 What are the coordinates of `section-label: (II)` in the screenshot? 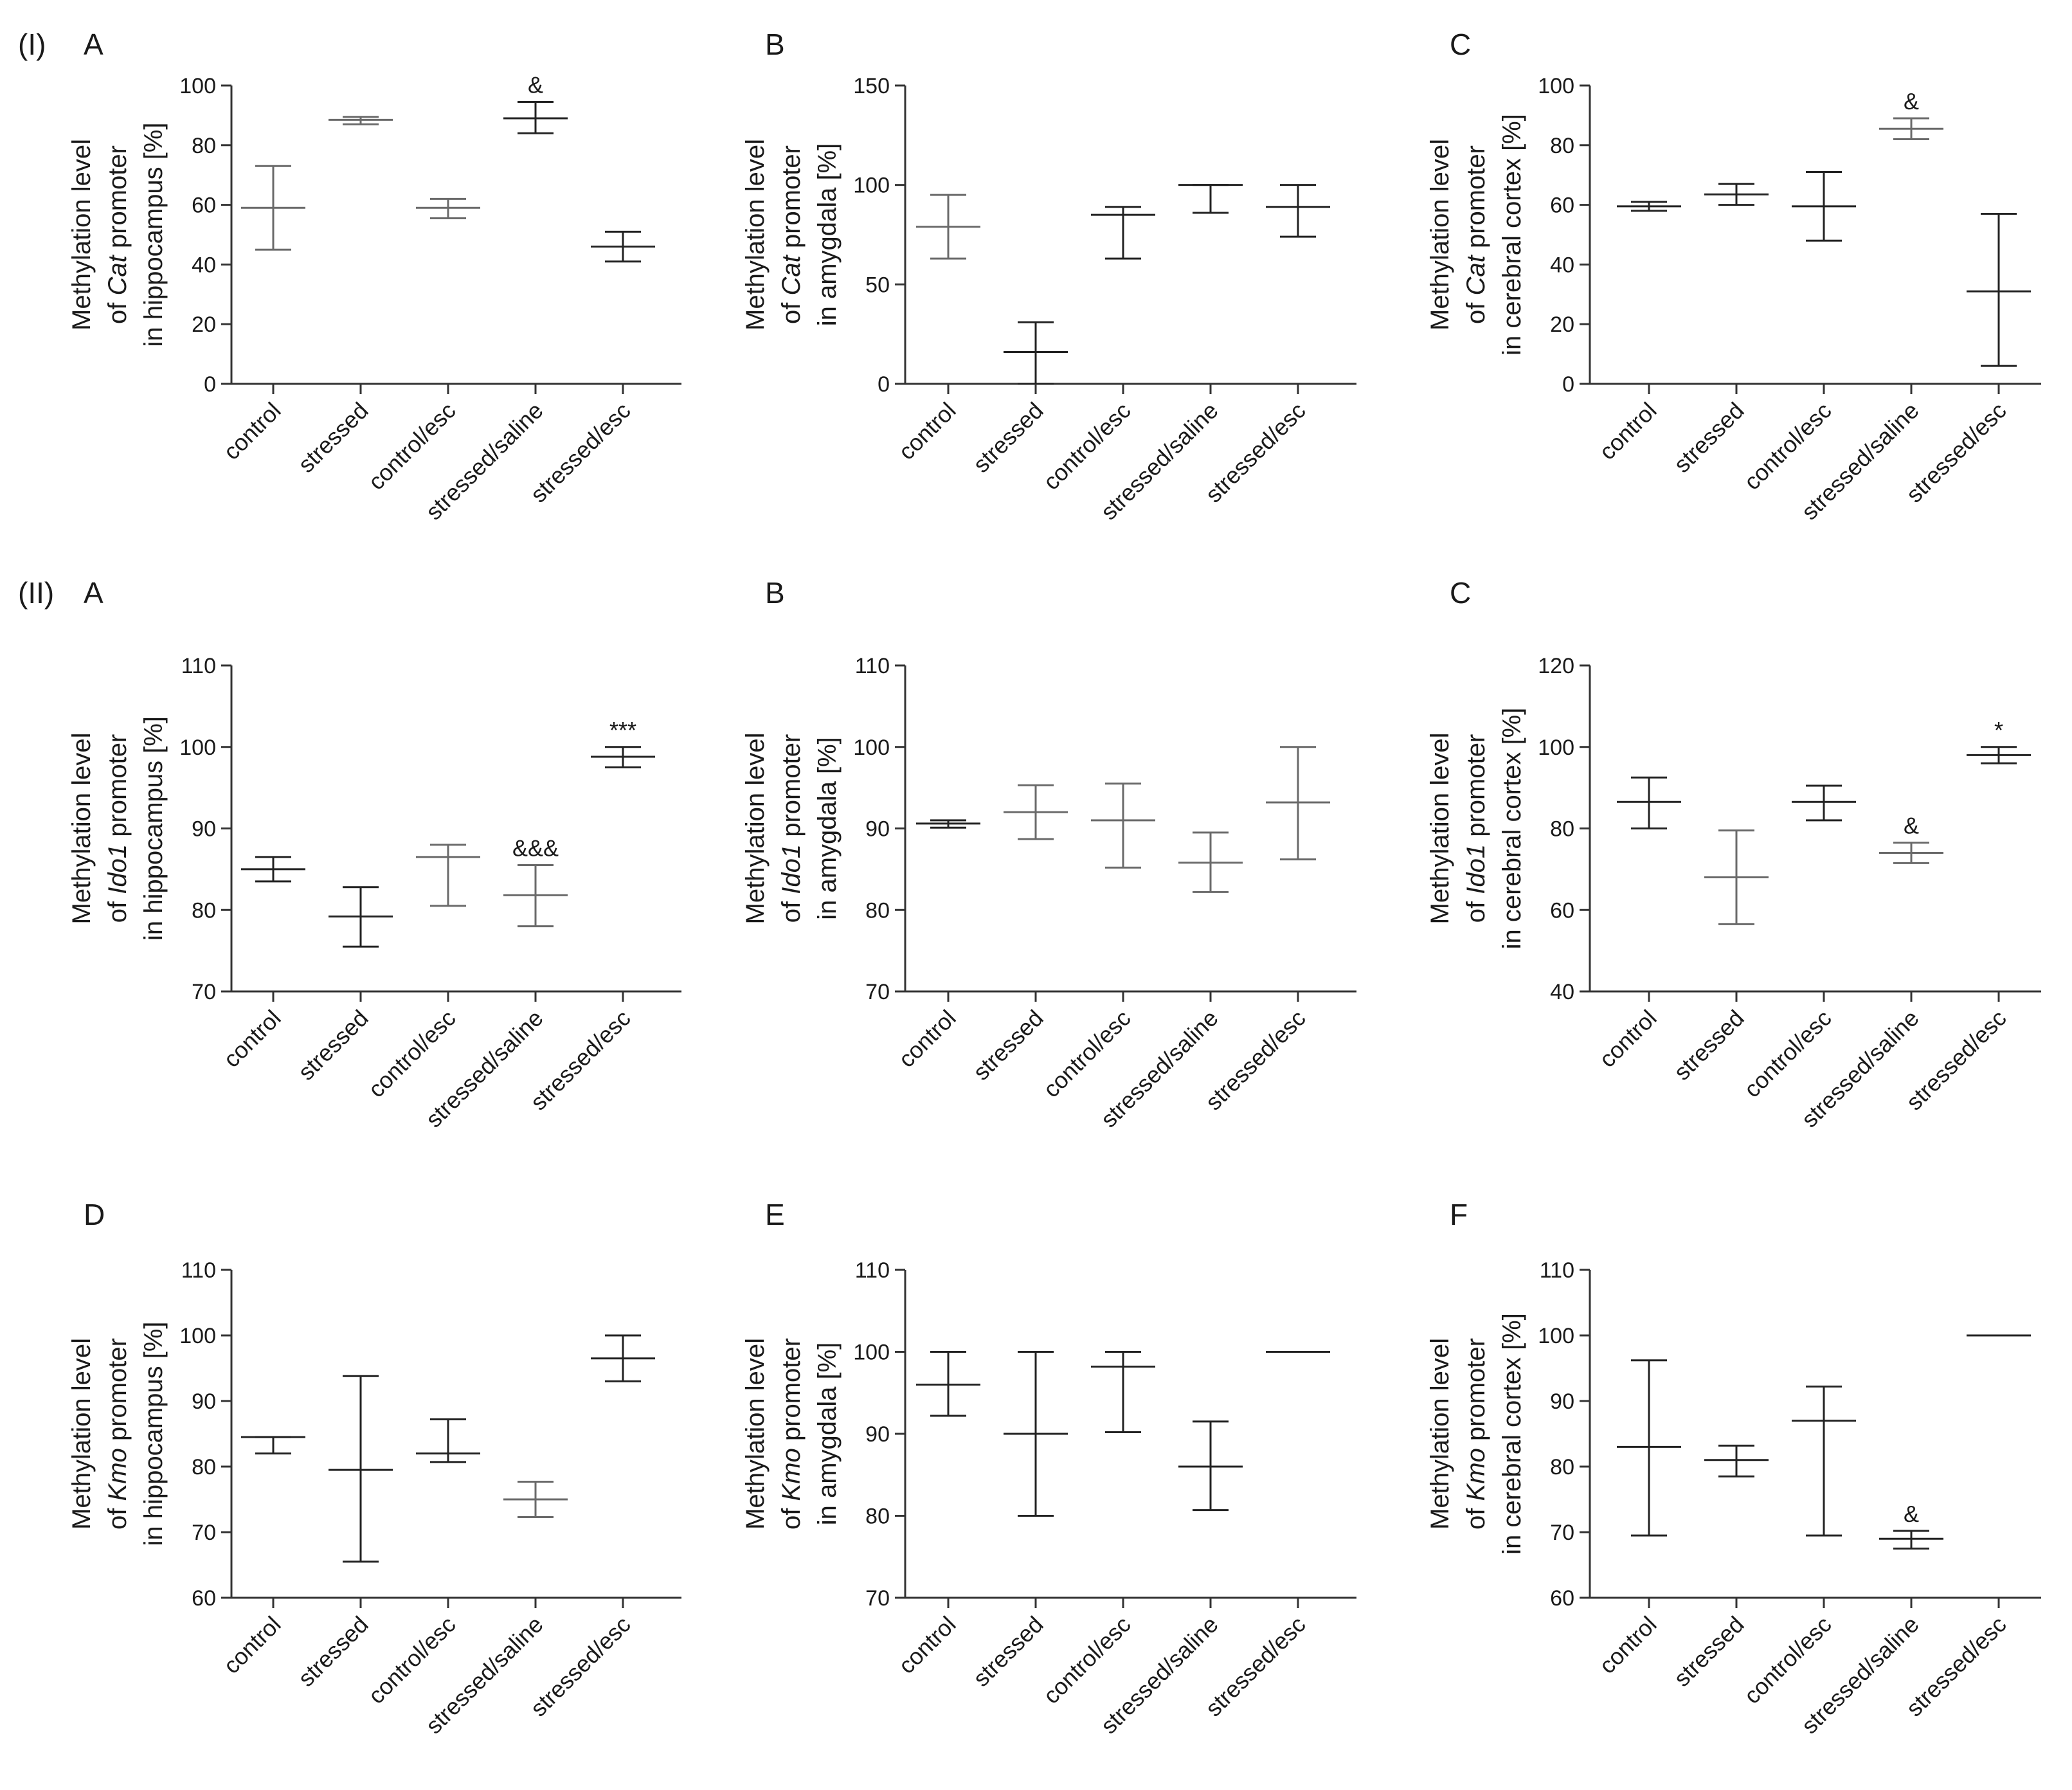 It's located at (36, 593).